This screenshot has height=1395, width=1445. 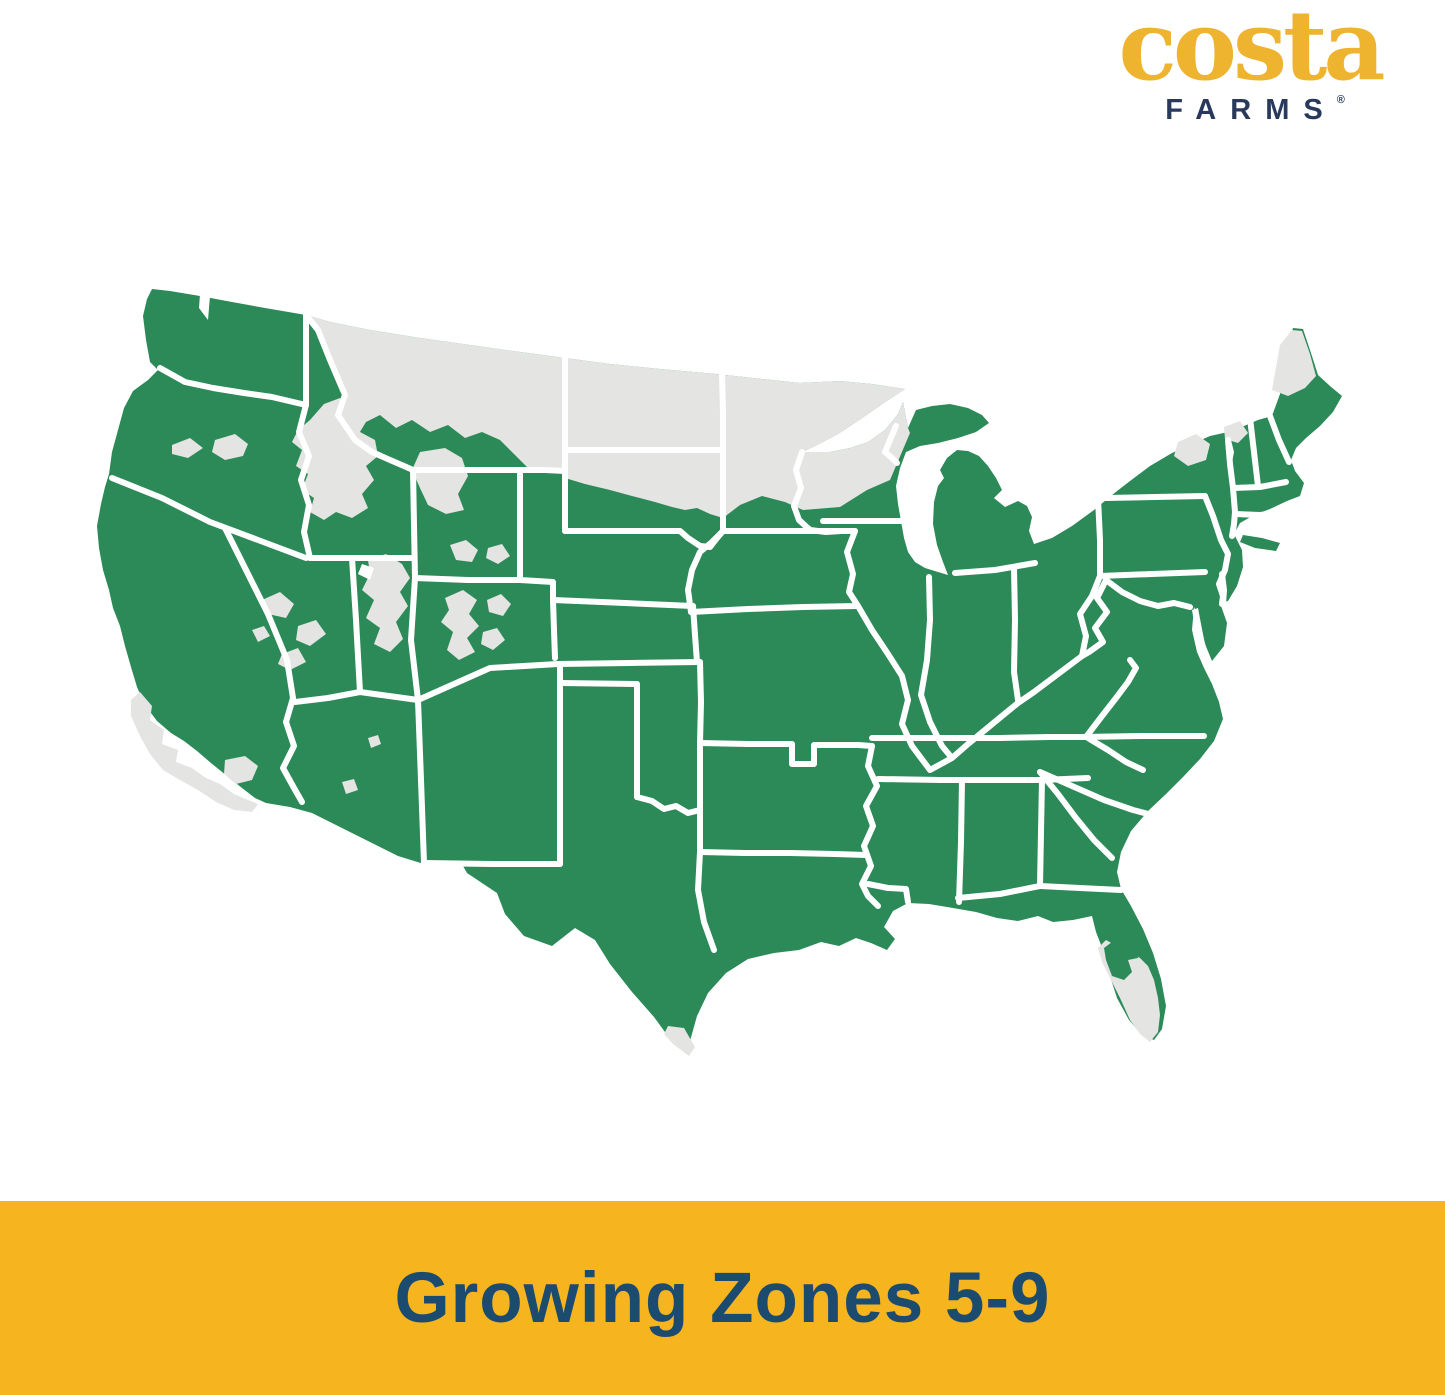 I want to click on border-wi-mi, so click(x=891, y=444).